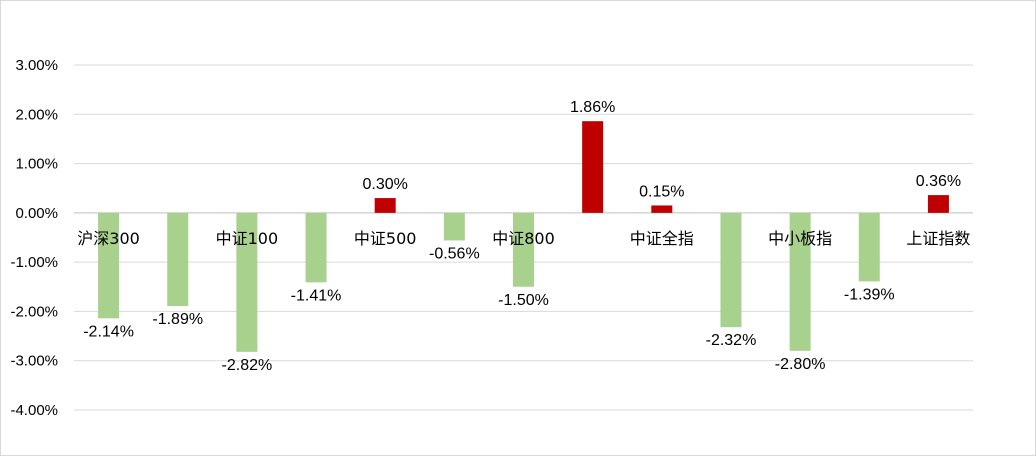 This screenshot has width=1036, height=456. Describe the element at coordinates (661, 191) in the screenshot. I see `data-label: 0.15%` at that location.